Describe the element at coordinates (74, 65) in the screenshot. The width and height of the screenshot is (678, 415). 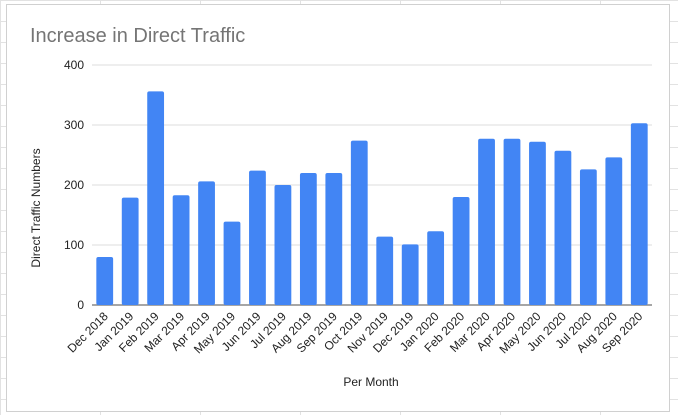
I see `y-tick-label: 400` at that location.